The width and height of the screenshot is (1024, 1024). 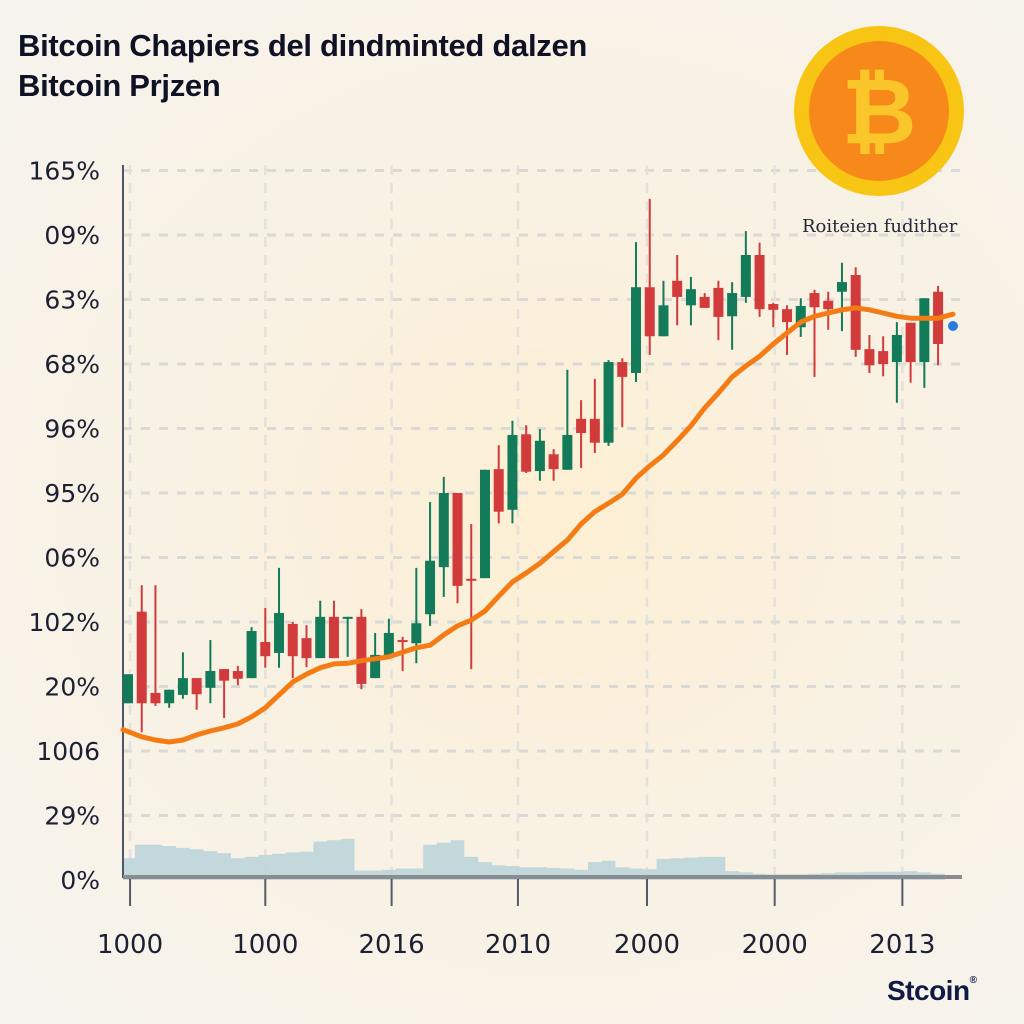 What do you see at coordinates (72, 687) in the screenshot?
I see `y-tick-label: 20%` at bounding box center [72, 687].